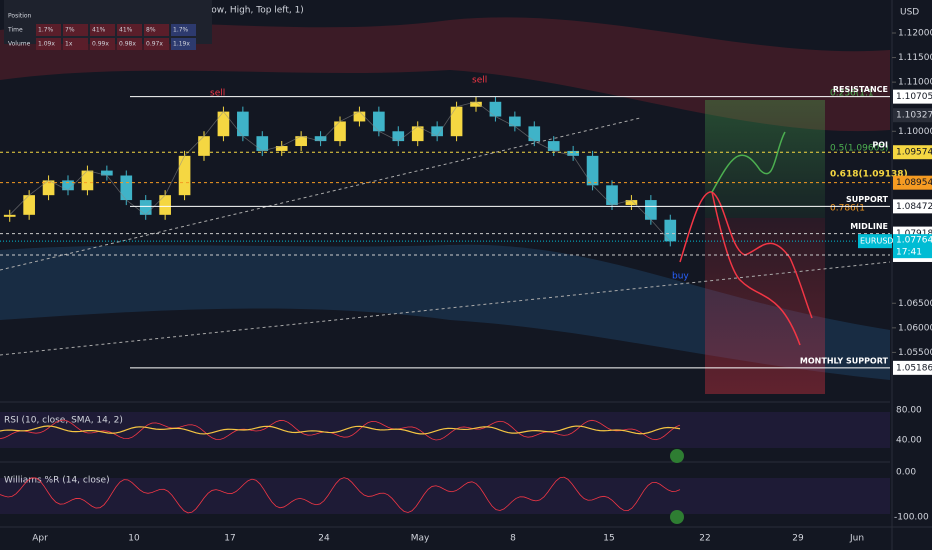 The image size is (932, 550). What do you see at coordinates (869, 226) in the screenshot?
I see `level-label: MIDLINE` at bounding box center [869, 226].